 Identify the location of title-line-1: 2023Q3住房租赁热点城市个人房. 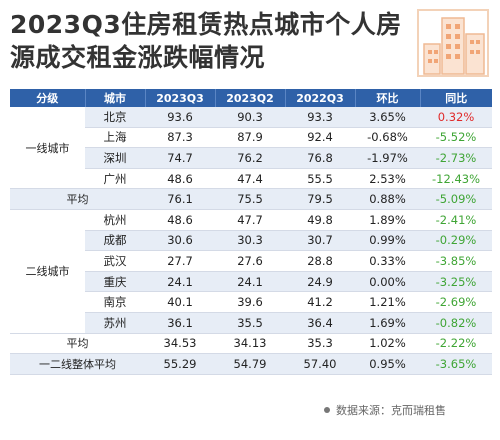
(206, 24).